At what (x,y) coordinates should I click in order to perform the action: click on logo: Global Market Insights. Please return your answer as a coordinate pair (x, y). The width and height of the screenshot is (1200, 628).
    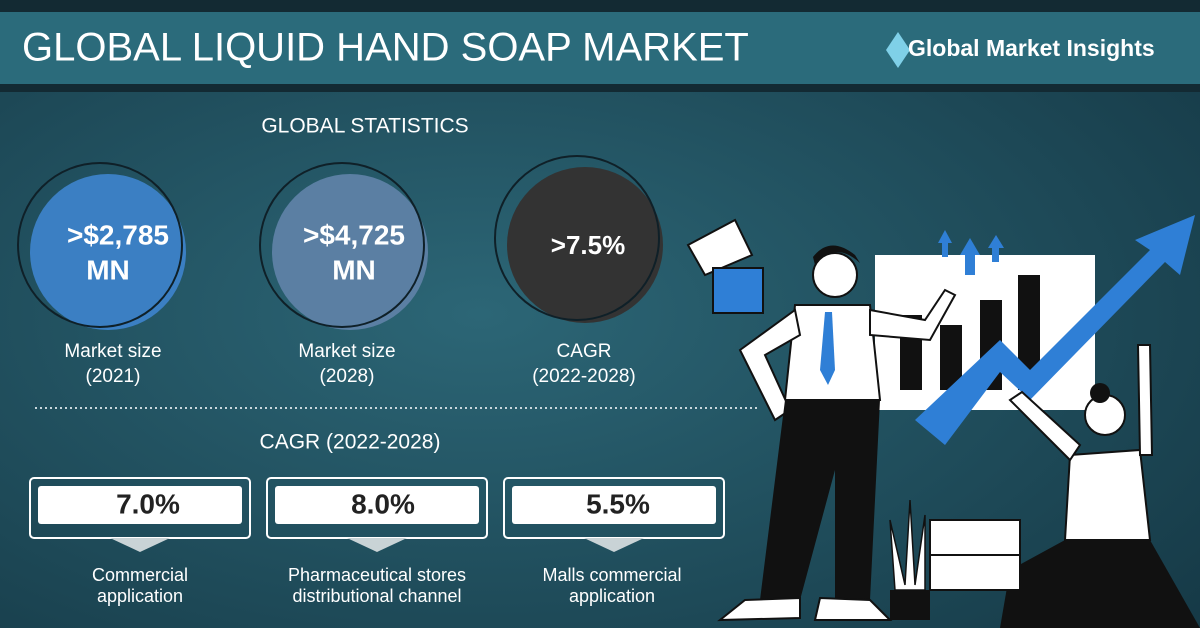
    Looking at the image, I should click on (1031, 48).